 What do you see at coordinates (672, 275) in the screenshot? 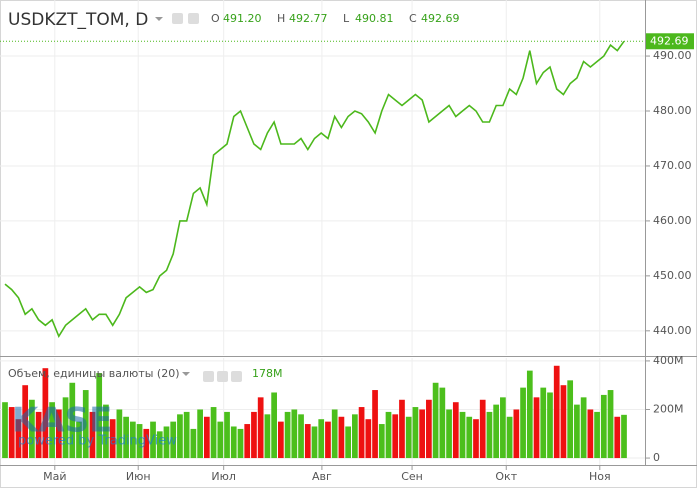
I see `y-tick-label: 450.00` at bounding box center [672, 275].